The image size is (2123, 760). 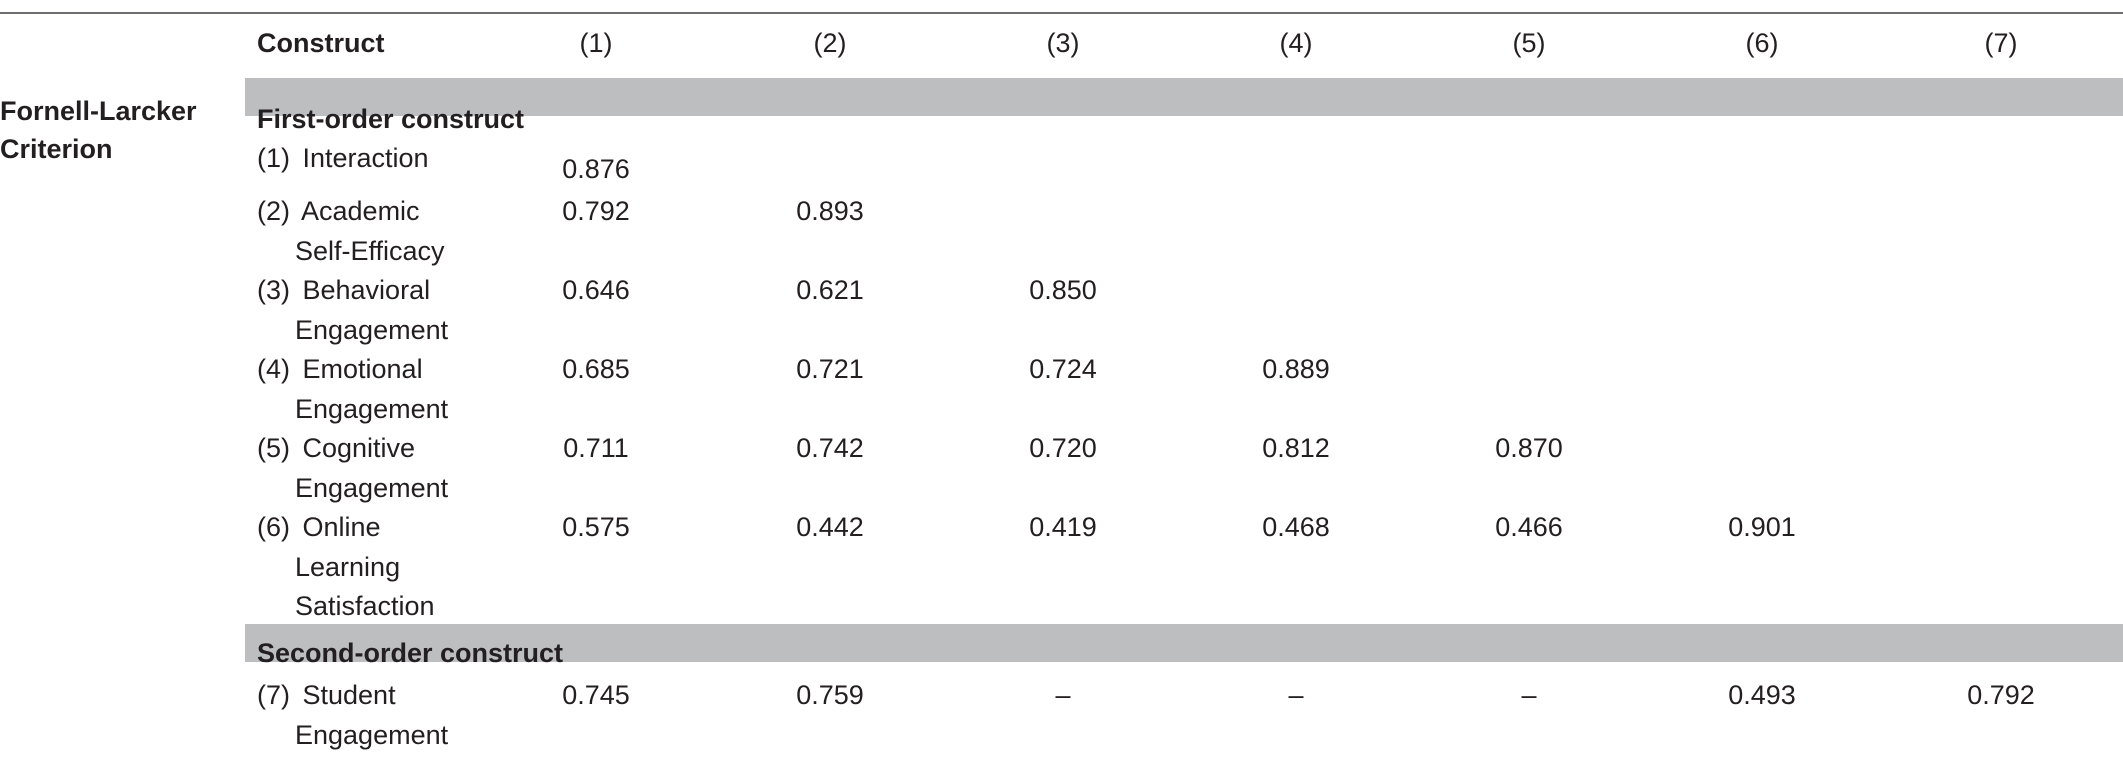 I want to click on table-cell-r7-c1: 0.745, so click(x=596, y=695).